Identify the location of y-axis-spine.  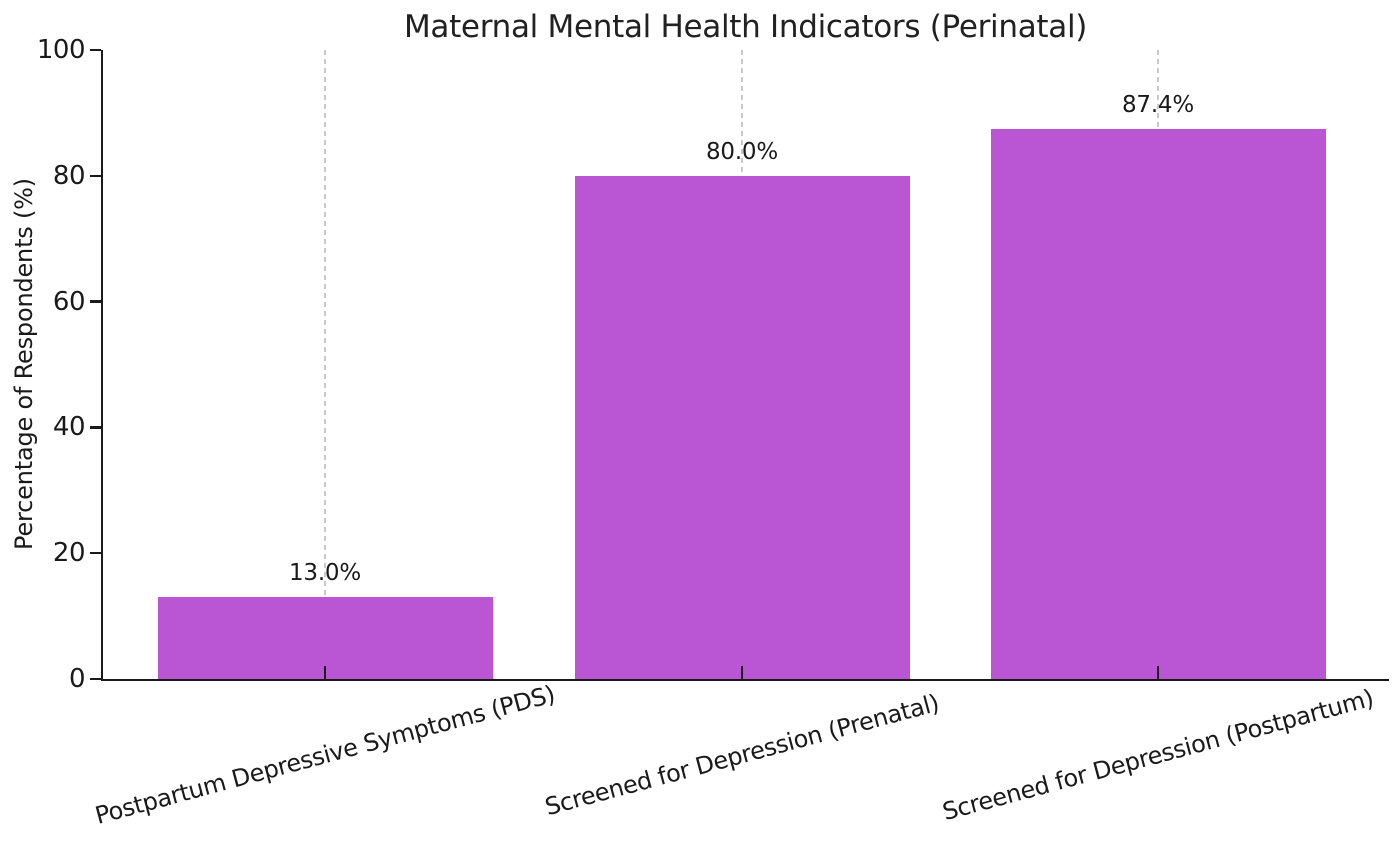
(101, 365).